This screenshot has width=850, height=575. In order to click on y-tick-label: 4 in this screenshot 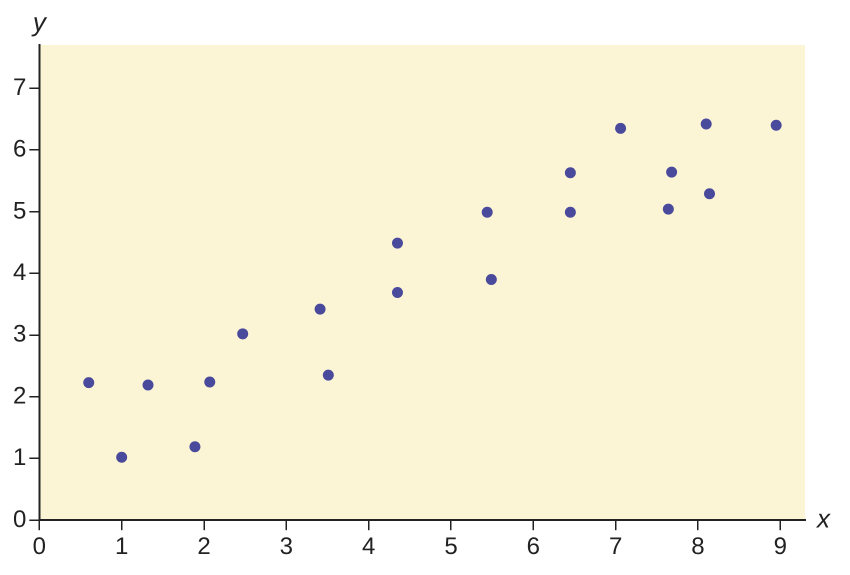, I will do `click(19, 272)`.